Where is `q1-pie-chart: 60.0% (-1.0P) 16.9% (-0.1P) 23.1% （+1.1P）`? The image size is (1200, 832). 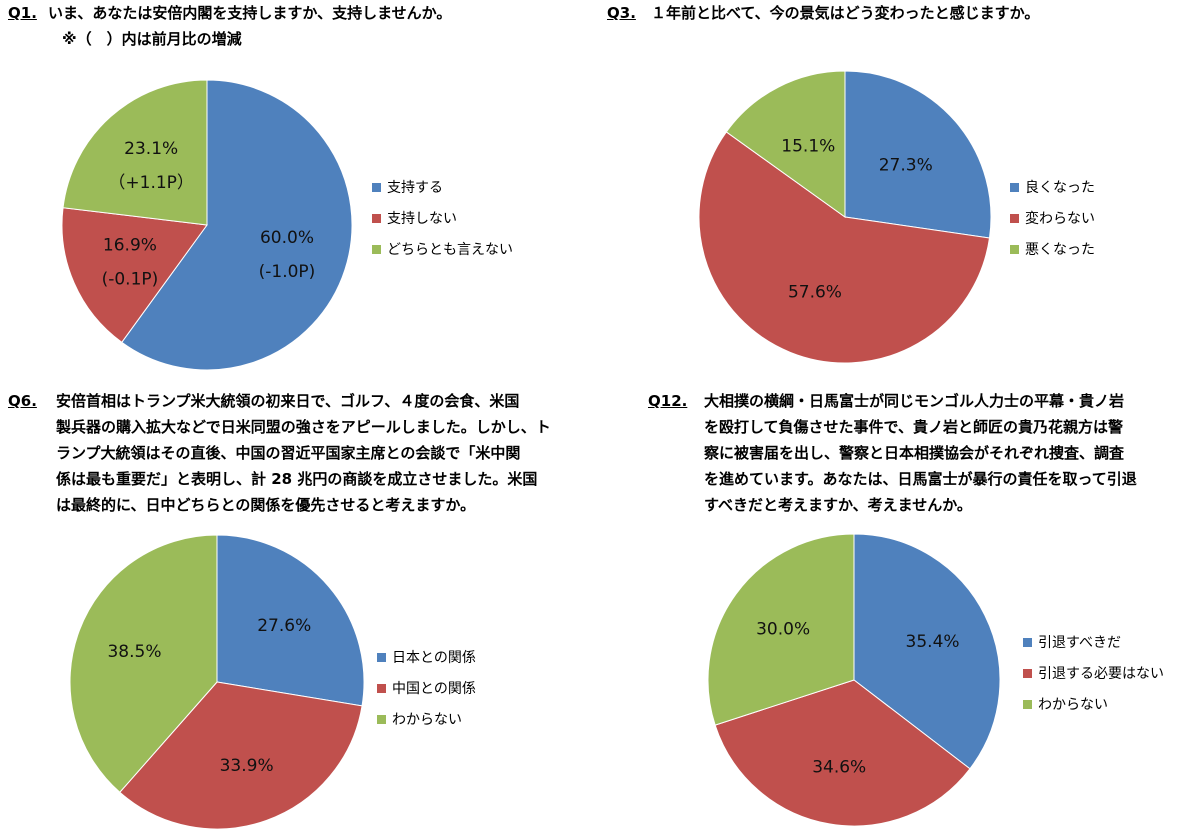
q1-pie-chart: 60.0% (-1.0P) 16.9% (-0.1P) 23.1% （+1.1P） is located at coordinates (207, 225).